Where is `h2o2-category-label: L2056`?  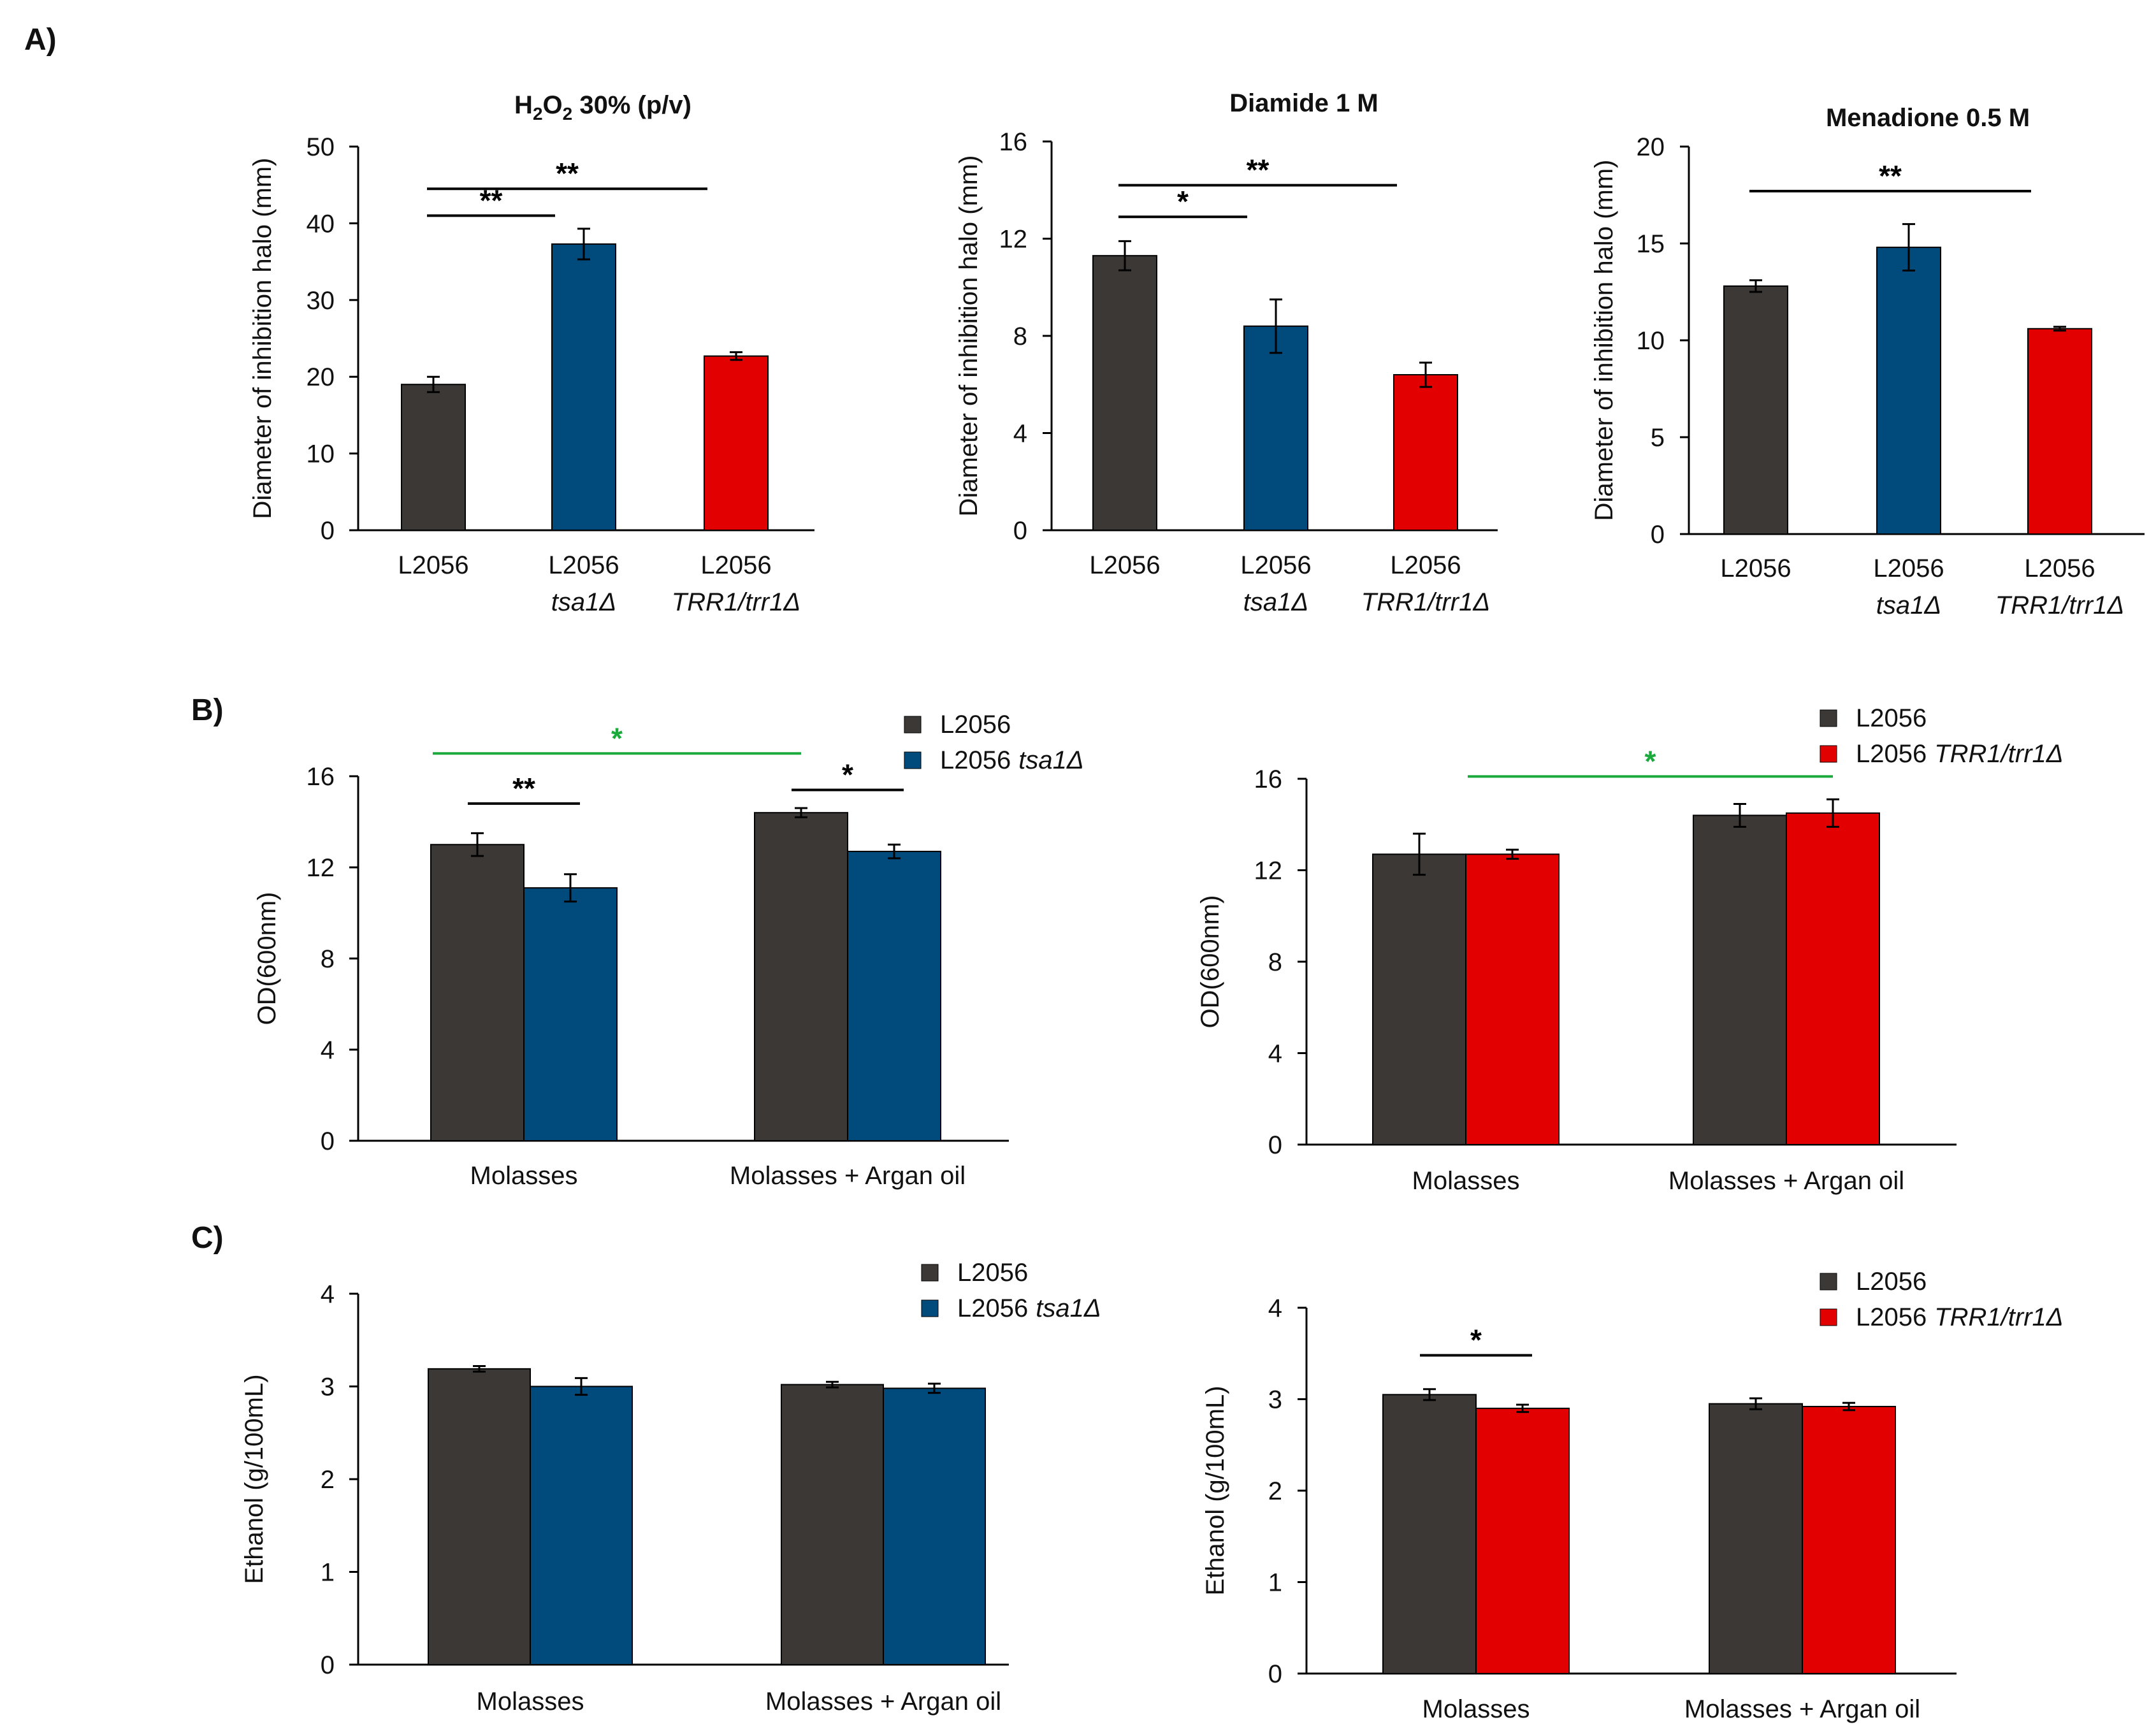 h2o2-category-label: L2056 is located at coordinates (583, 565).